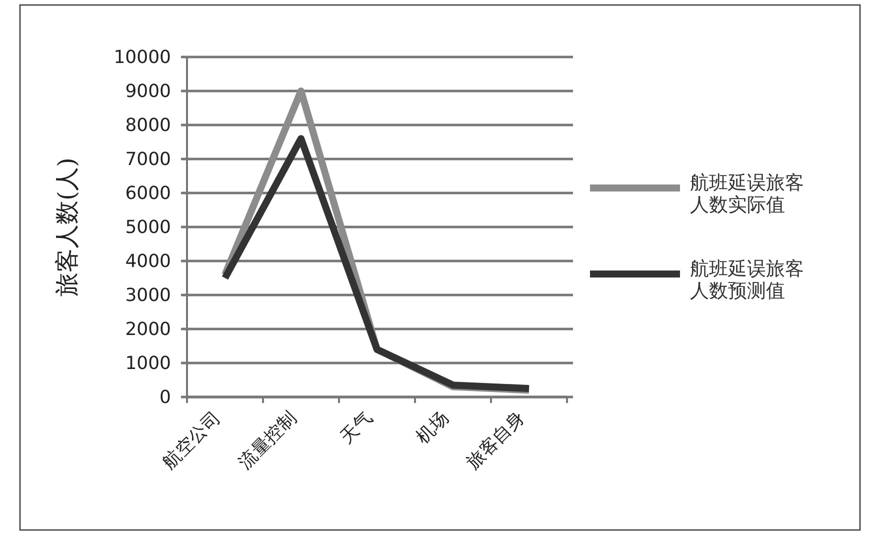 The image size is (870, 537). I want to click on y-tick-label: 6000, so click(148, 193).